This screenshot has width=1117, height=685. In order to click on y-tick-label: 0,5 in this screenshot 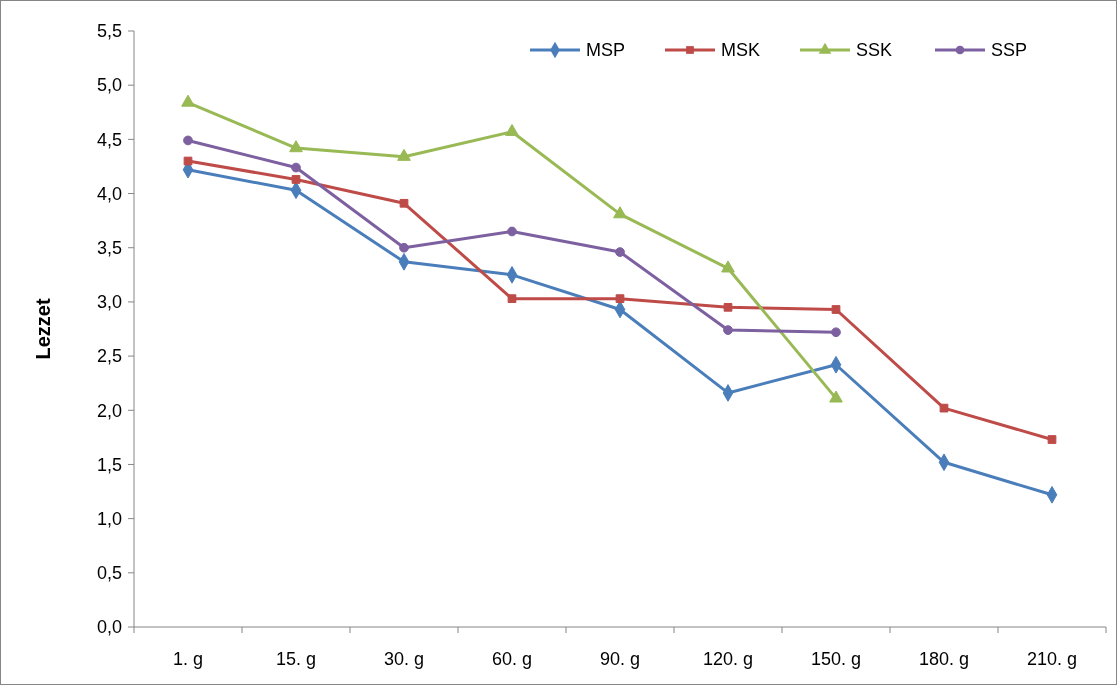, I will do `click(109, 573)`.